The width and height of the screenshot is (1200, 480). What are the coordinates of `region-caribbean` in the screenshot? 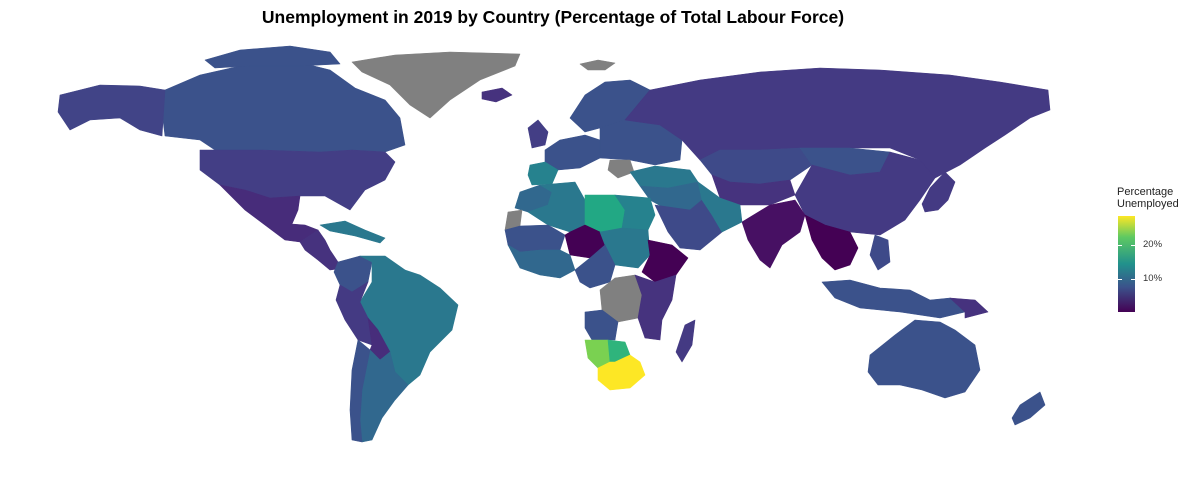 It's located at (352, 232).